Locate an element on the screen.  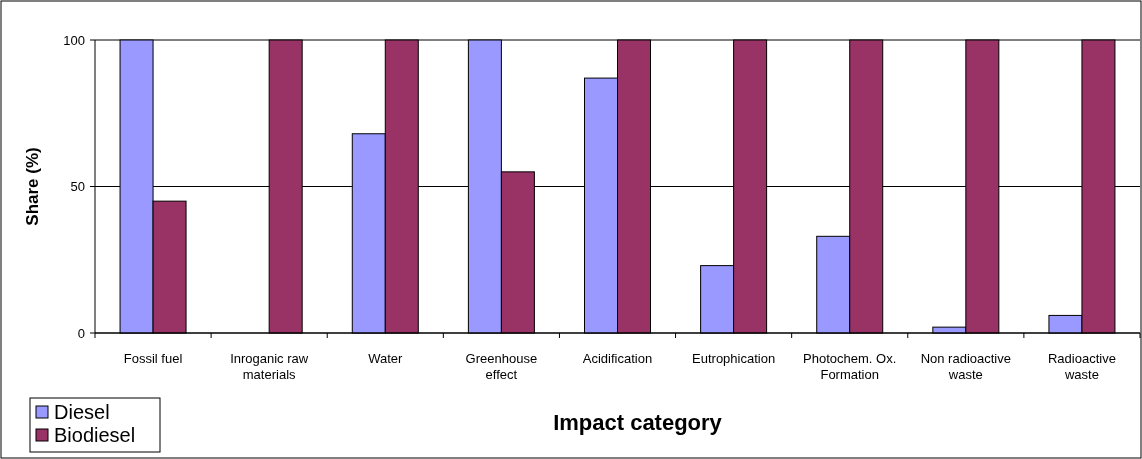
x-tick-label: Greenhouse effect is located at coordinates (501, 366).